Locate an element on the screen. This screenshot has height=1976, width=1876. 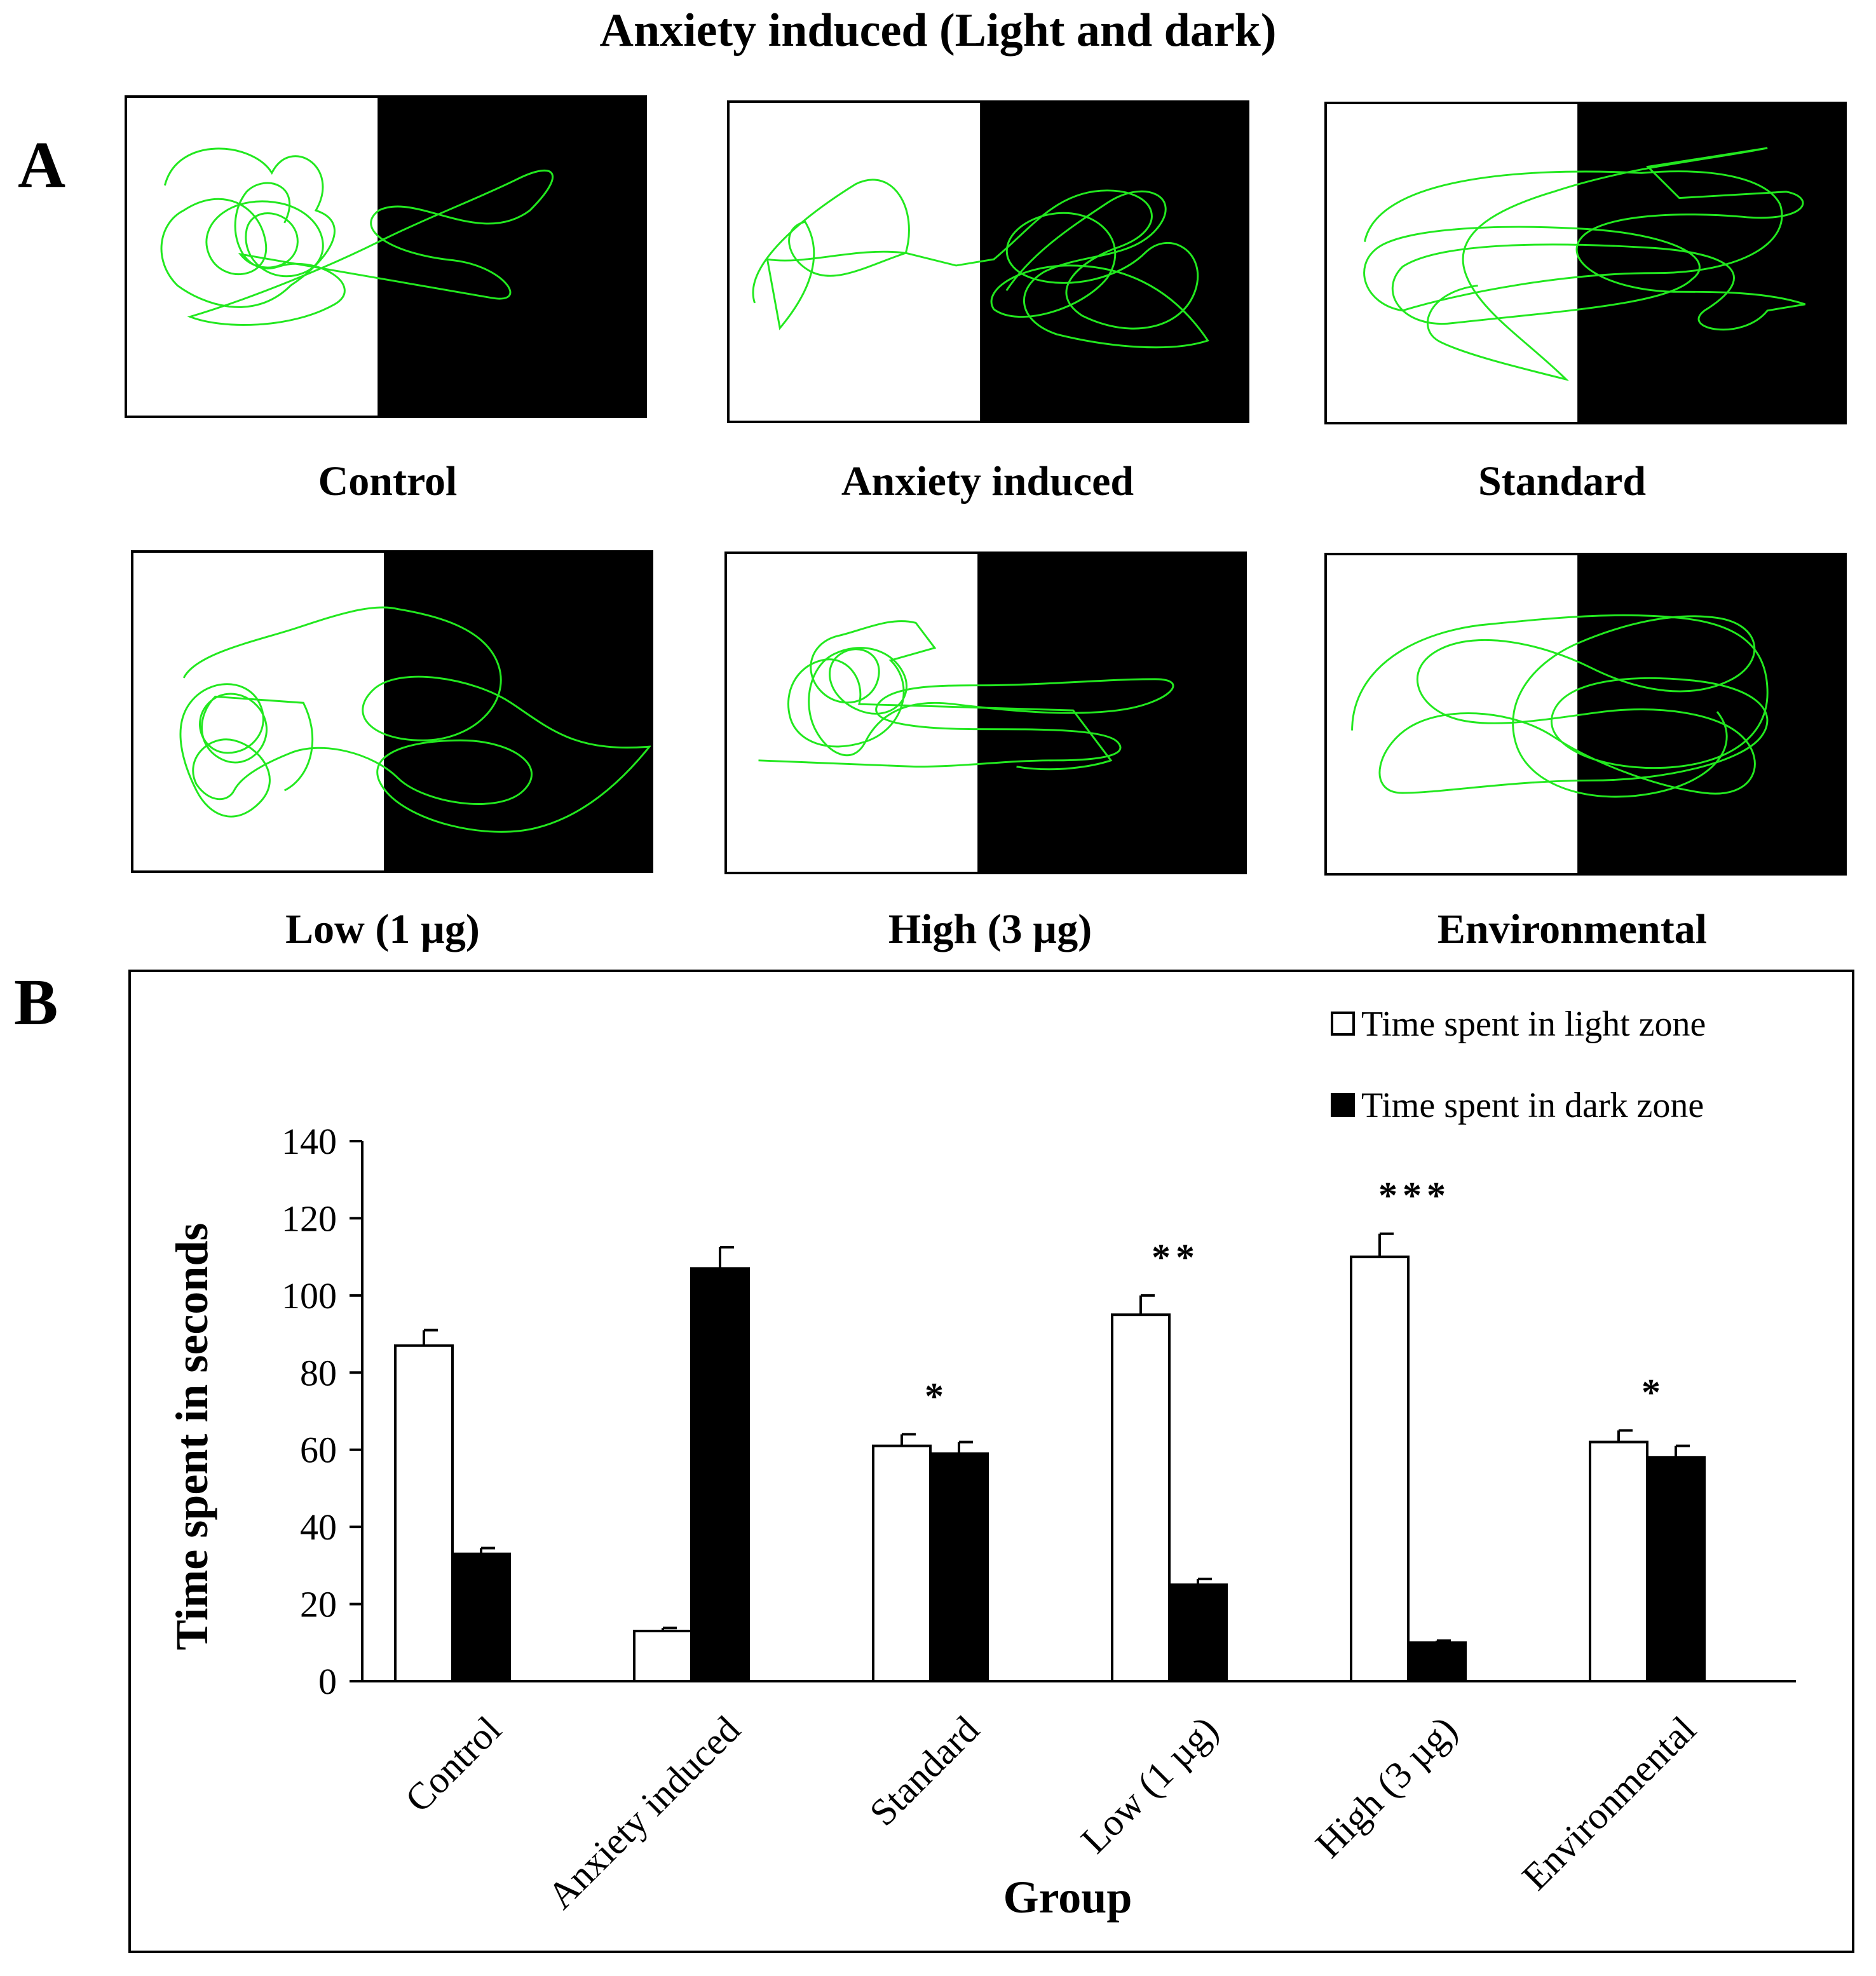
legend-swatch-light is located at coordinates (1343, 1024).